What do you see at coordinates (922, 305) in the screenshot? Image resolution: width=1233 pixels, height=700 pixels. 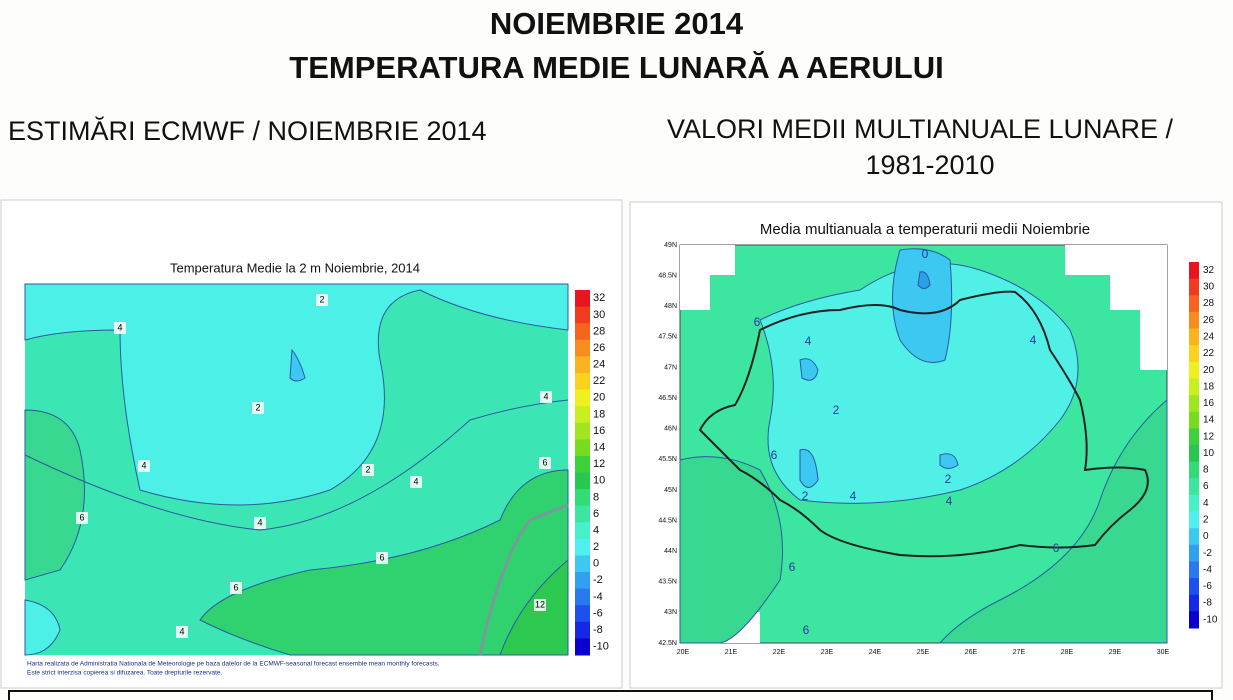 I see `blue-region` at bounding box center [922, 305].